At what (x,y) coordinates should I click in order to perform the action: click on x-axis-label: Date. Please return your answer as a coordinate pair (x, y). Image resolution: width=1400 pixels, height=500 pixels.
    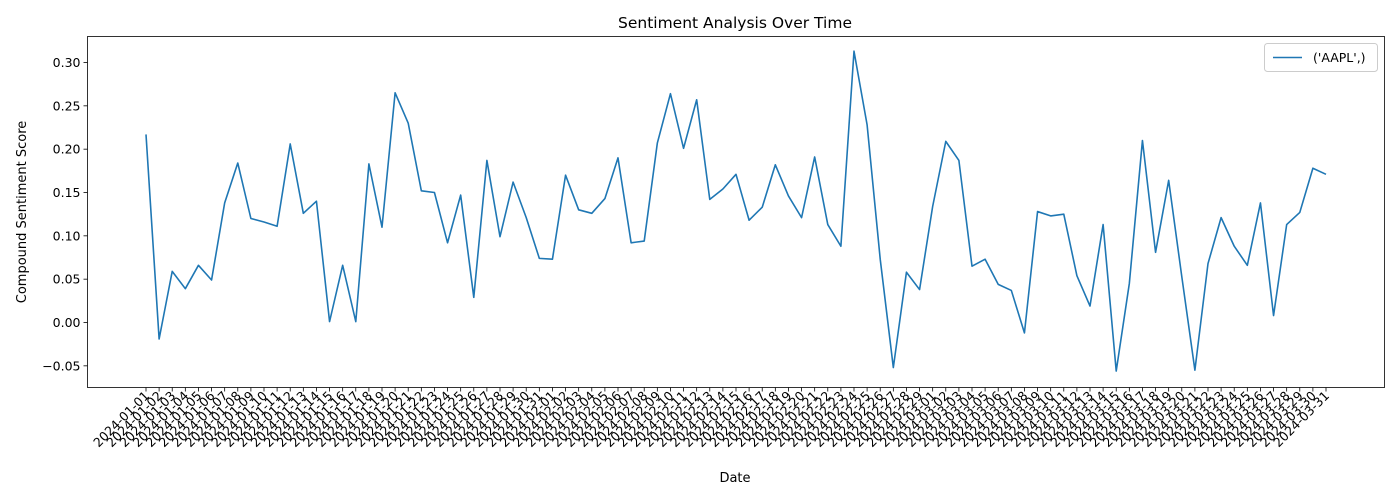
    Looking at the image, I should click on (734, 478).